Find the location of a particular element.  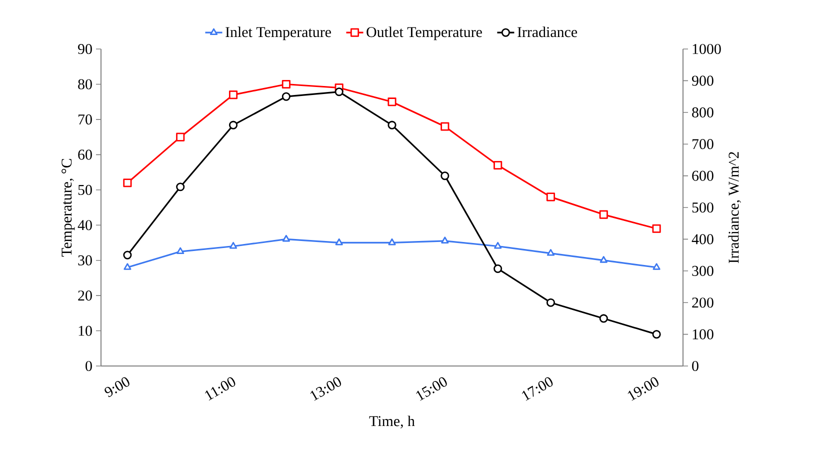

y2-tick-label: 300 is located at coordinates (703, 271).